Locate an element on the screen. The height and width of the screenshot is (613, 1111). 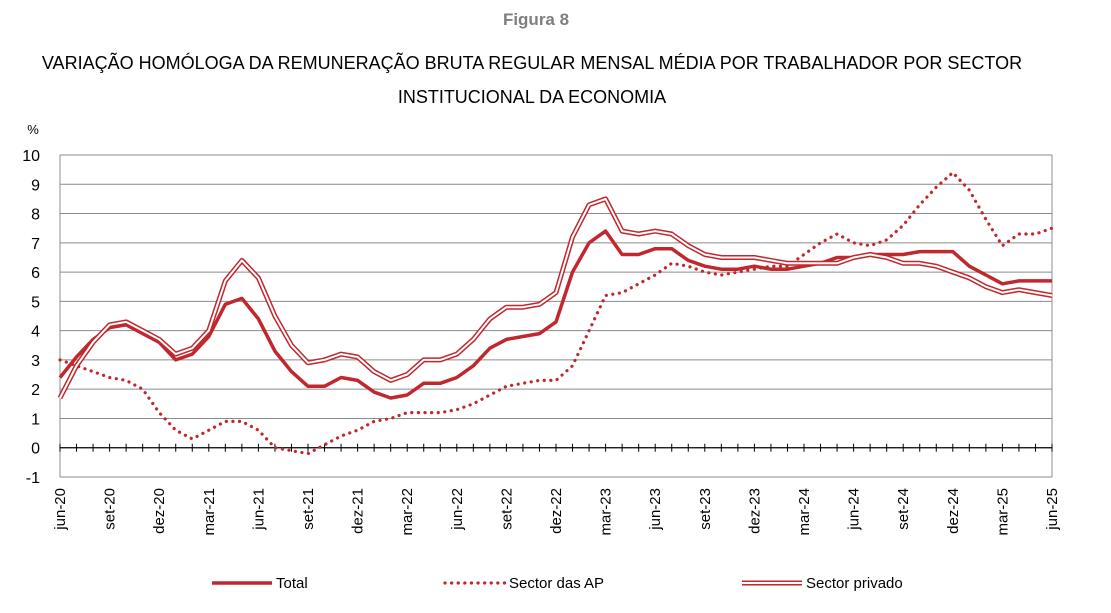
y-tick-label: 0 is located at coordinates (35, 449).